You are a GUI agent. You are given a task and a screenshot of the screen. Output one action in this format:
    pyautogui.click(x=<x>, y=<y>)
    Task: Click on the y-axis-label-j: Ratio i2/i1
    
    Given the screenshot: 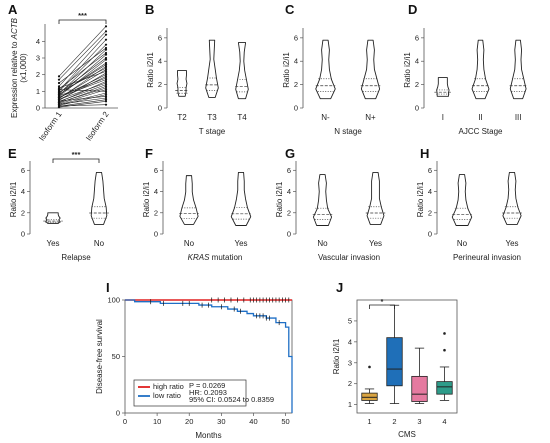 What is the action you would take?
    pyautogui.click(x=336, y=356)
    